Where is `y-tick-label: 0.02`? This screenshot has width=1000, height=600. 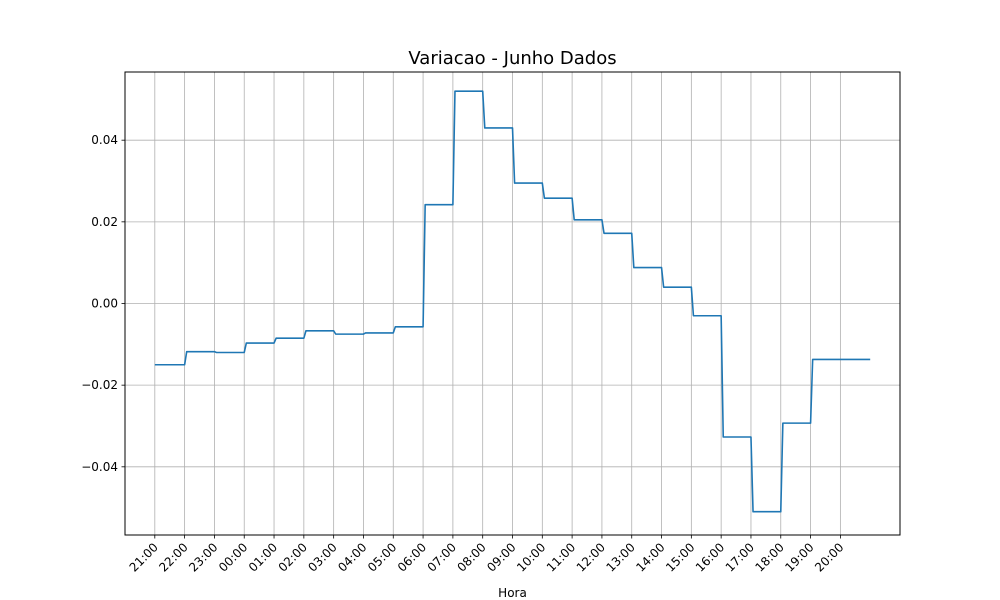 y-tick-label: 0.02 is located at coordinates (104, 222).